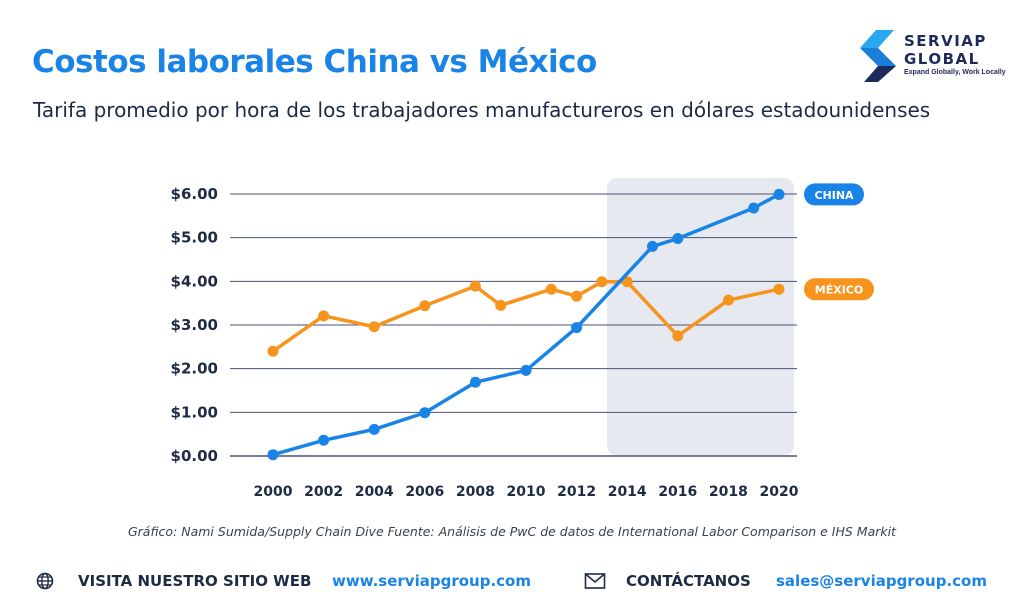  I want to click on y-tick-label: $5.00, so click(194, 238).